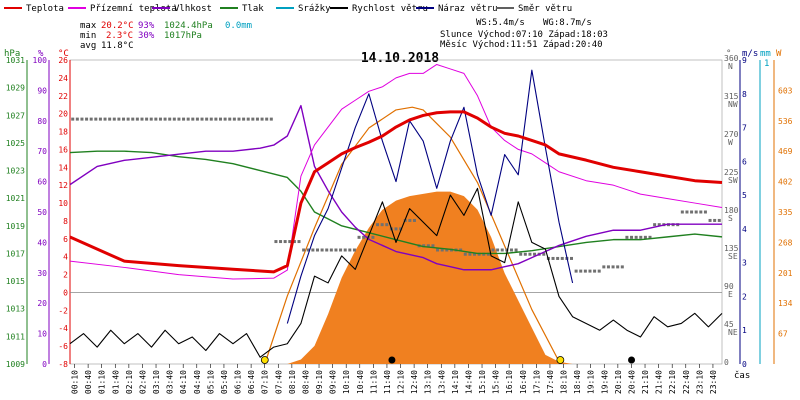  I want to click on x-tick-label: 13:10, so click(428, 382).